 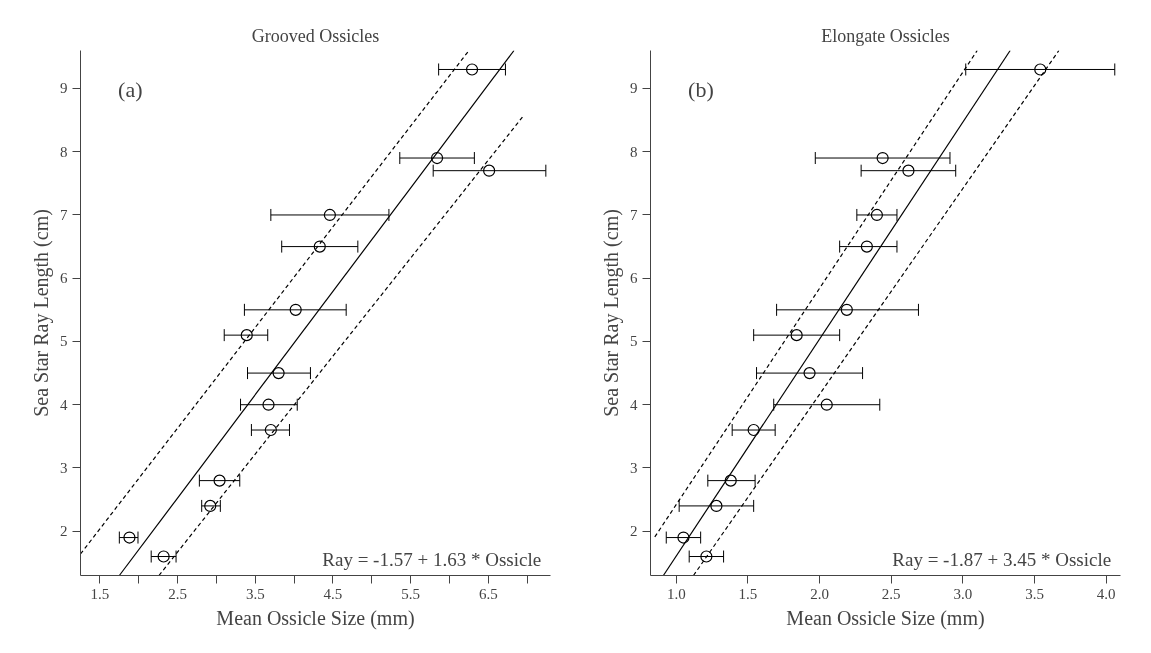 I want to click on x-tick-label: 3.0, so click(x=963, y=593).